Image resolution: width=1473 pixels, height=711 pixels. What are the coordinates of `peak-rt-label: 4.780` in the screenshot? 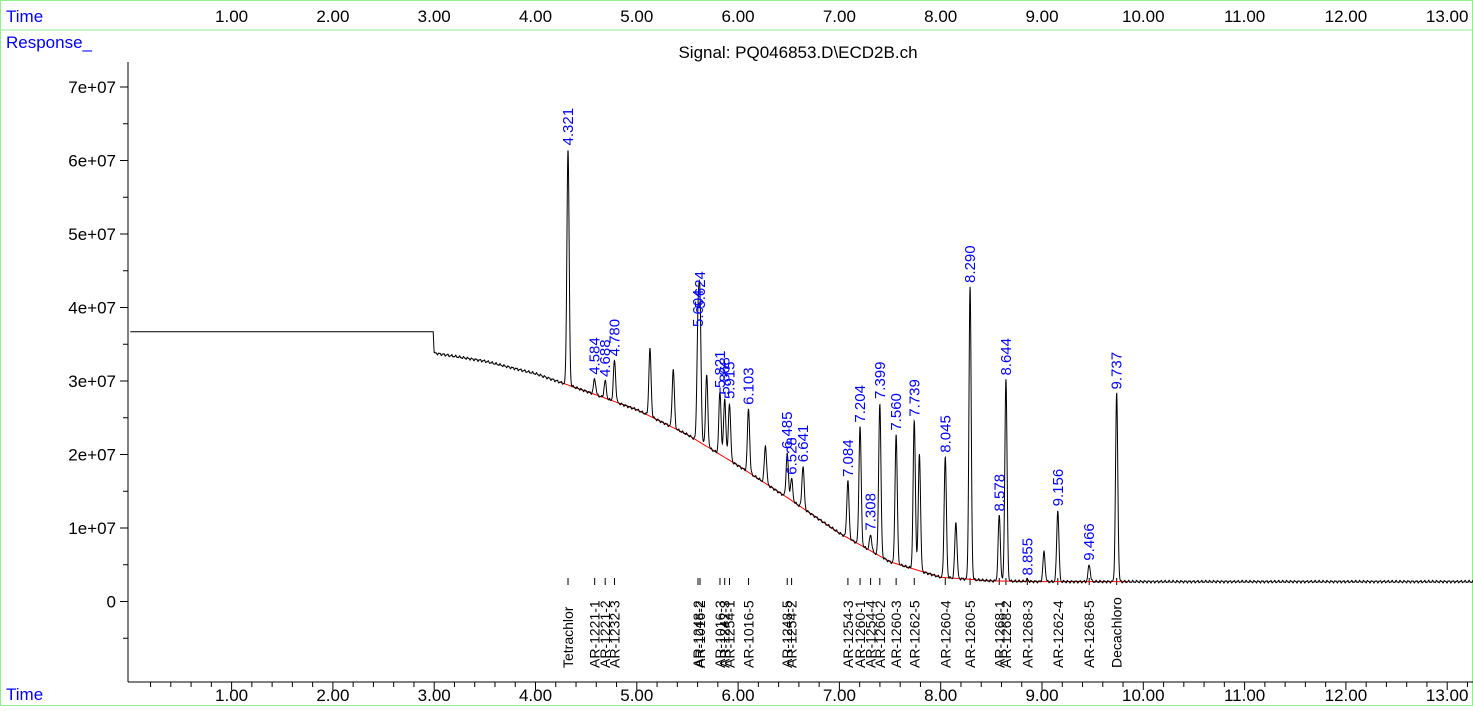 It's located at (615, 338).